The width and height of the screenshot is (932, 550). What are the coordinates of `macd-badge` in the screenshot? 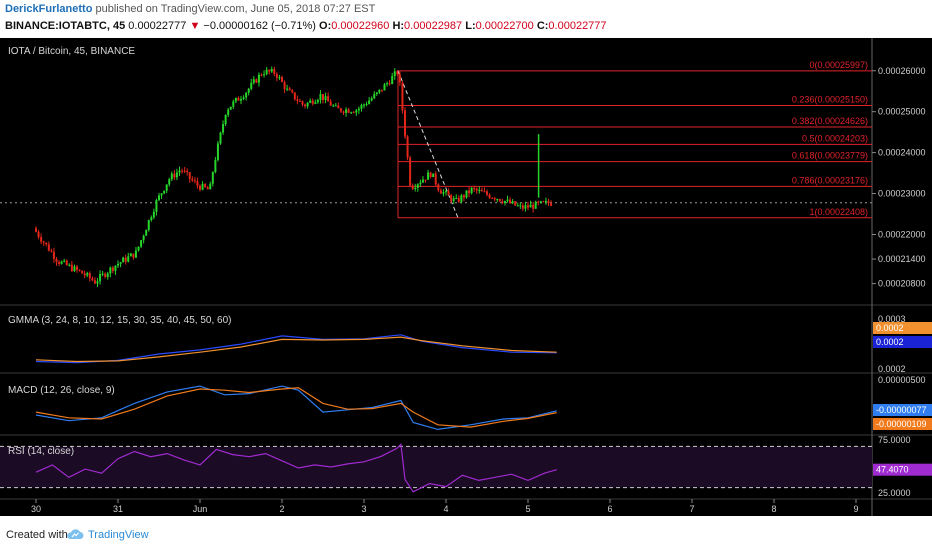 It's located at (902, 410).